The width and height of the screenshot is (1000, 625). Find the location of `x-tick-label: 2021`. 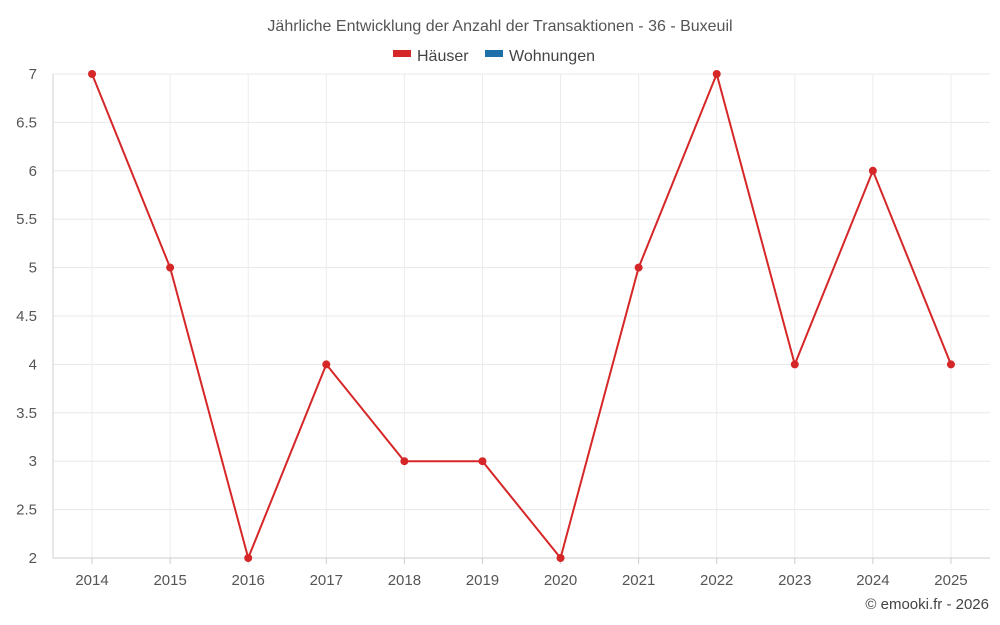

x-tick-label: 2021 is located at coordinates (638, 580).